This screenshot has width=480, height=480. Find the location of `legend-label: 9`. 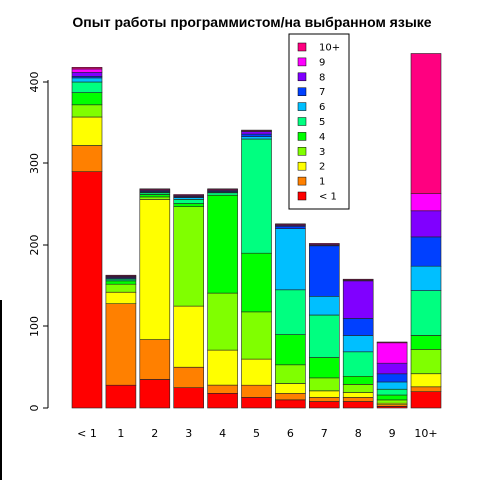

legend-label: 9 is located at coordinates (322, 62).